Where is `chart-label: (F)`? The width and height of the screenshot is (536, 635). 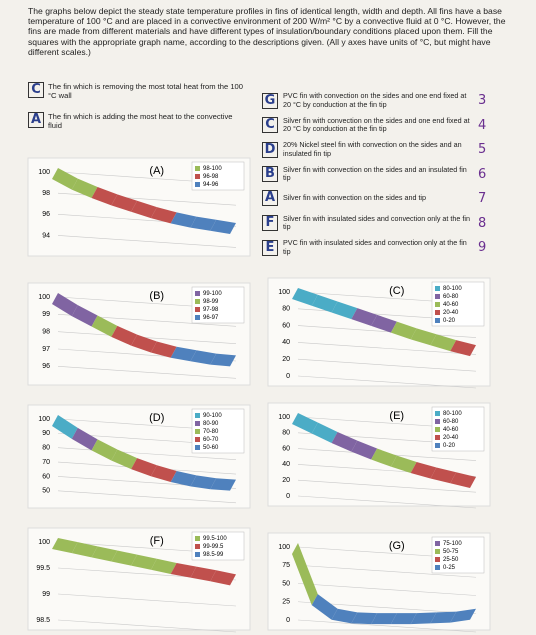 chart-label: (F) is located at coordinates (157, 541).